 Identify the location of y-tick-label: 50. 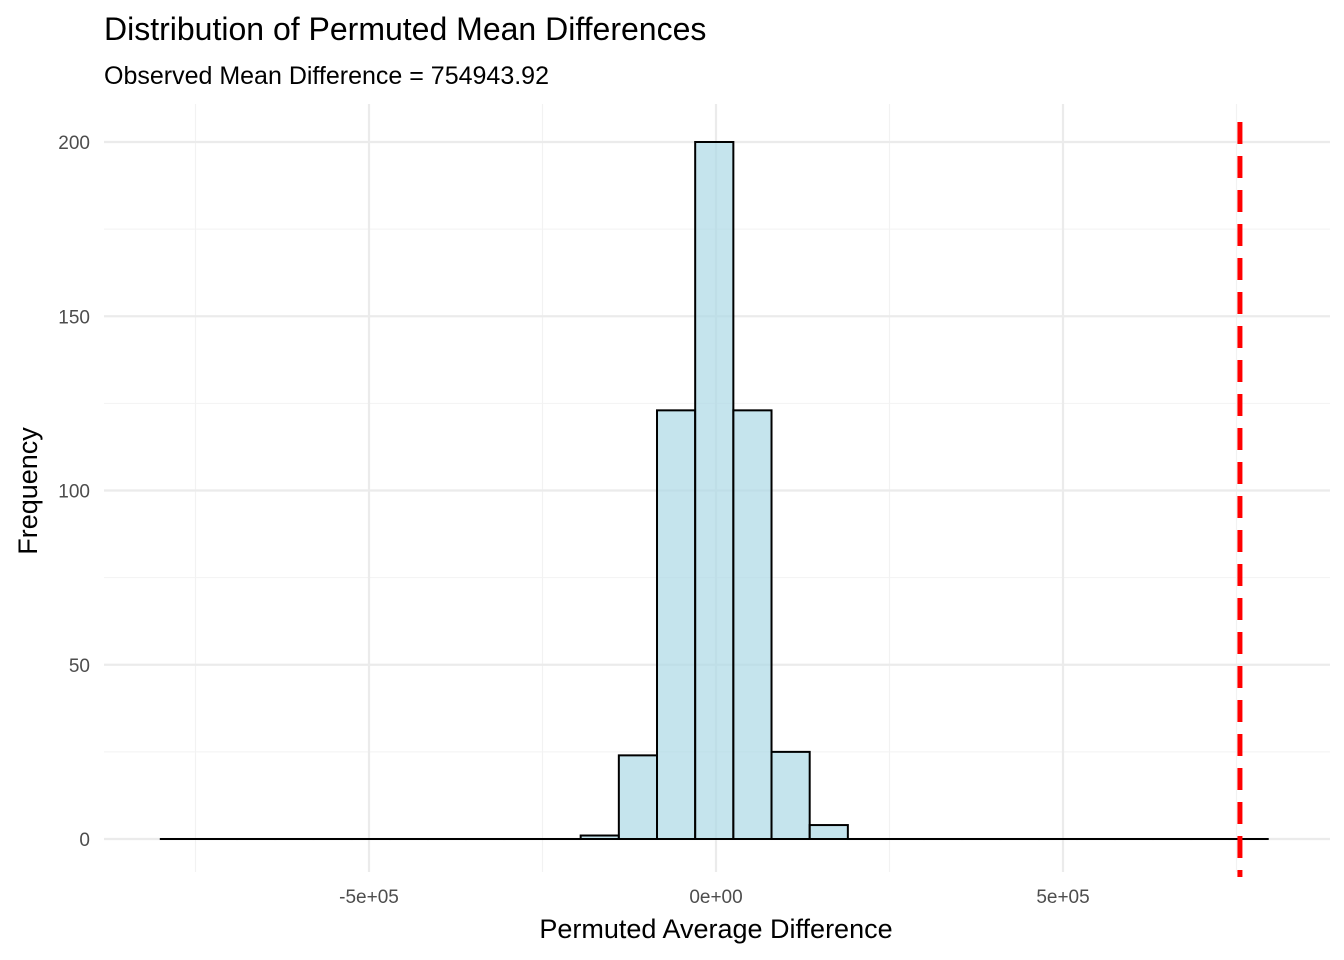
(79, 666).